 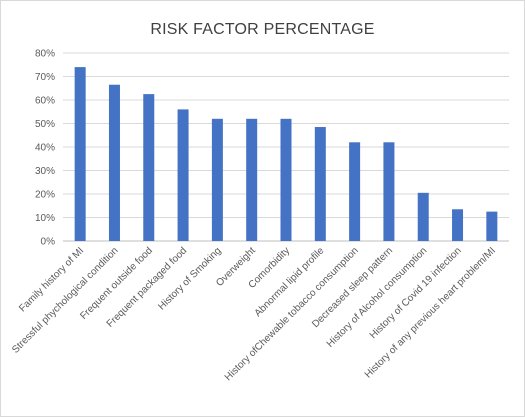 What do you see at coordinates (430, 312) in the screenshot?
I see `x-category-label: History of any previous heart problem/MI` at bounding box center [430, 312].